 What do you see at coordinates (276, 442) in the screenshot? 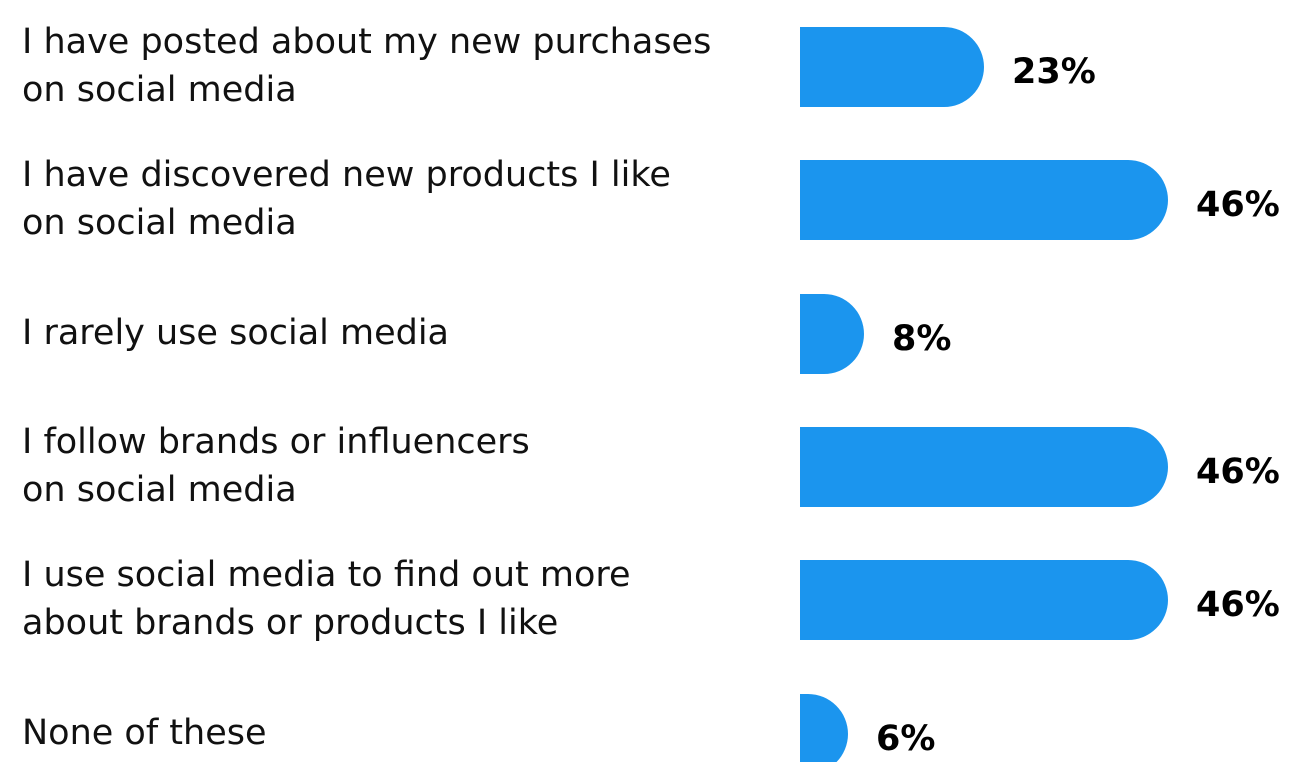
I see `category-label-line: I follow brands or influencers` at bounding box center [276, 442].